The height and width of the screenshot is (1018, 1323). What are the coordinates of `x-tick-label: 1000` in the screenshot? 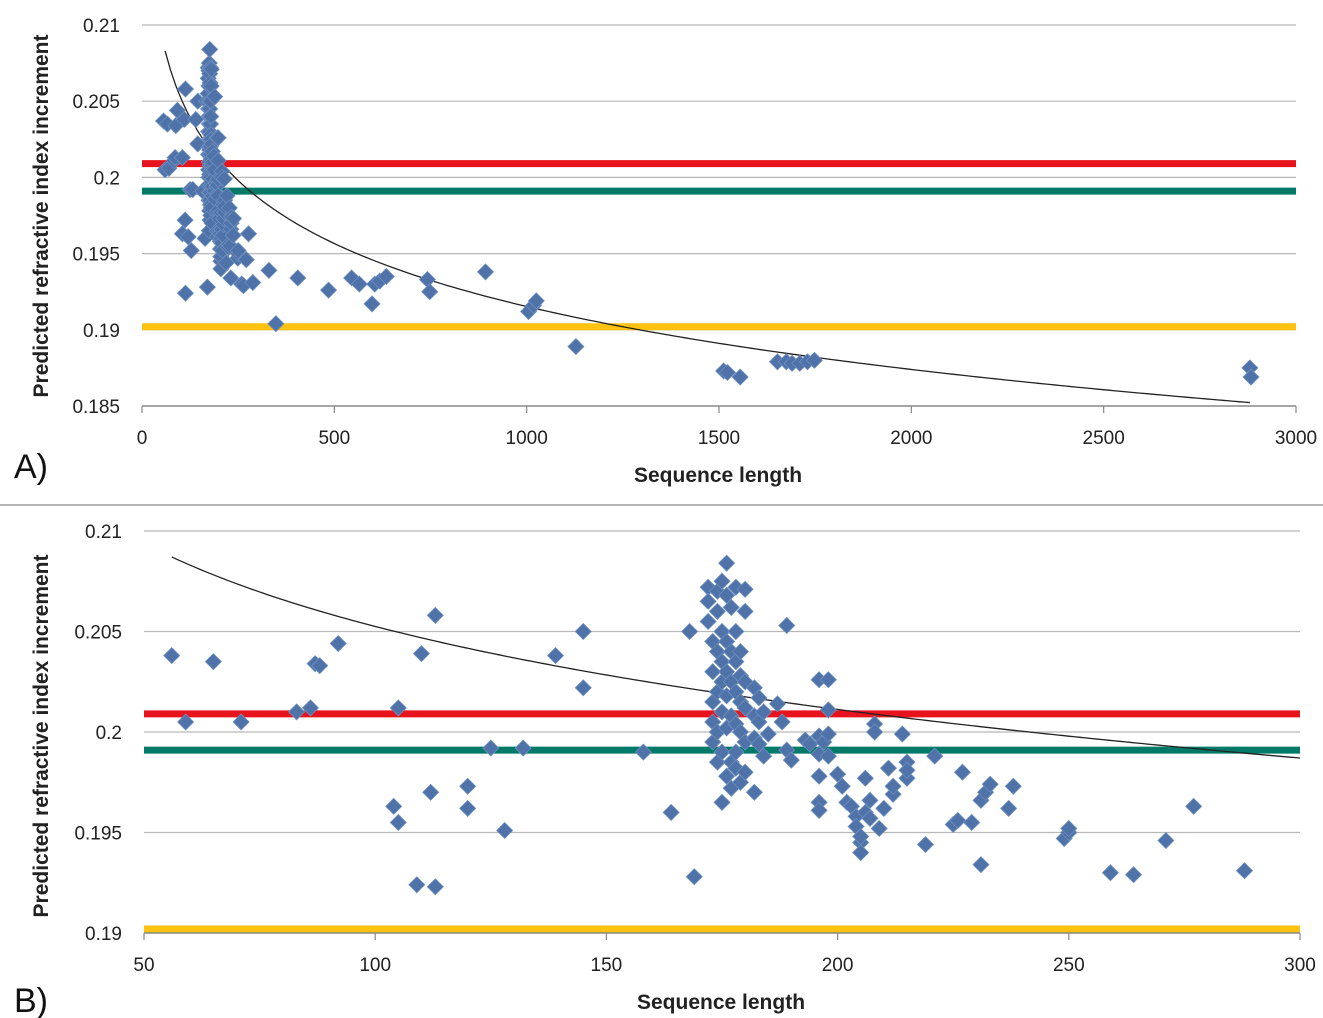 It's located at (527, 438).